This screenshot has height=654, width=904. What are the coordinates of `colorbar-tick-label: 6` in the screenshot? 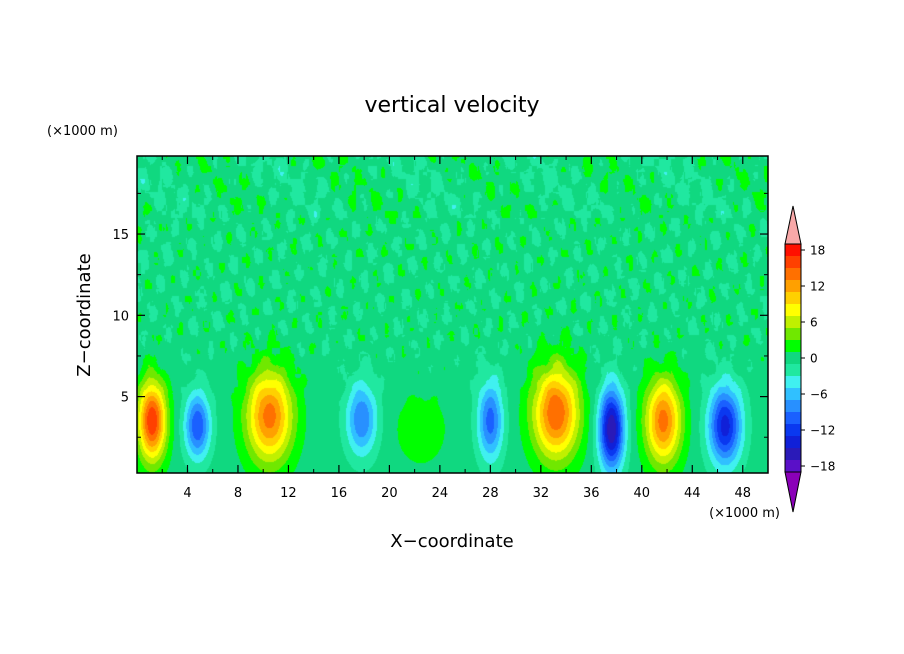 It's located at (814, 323).